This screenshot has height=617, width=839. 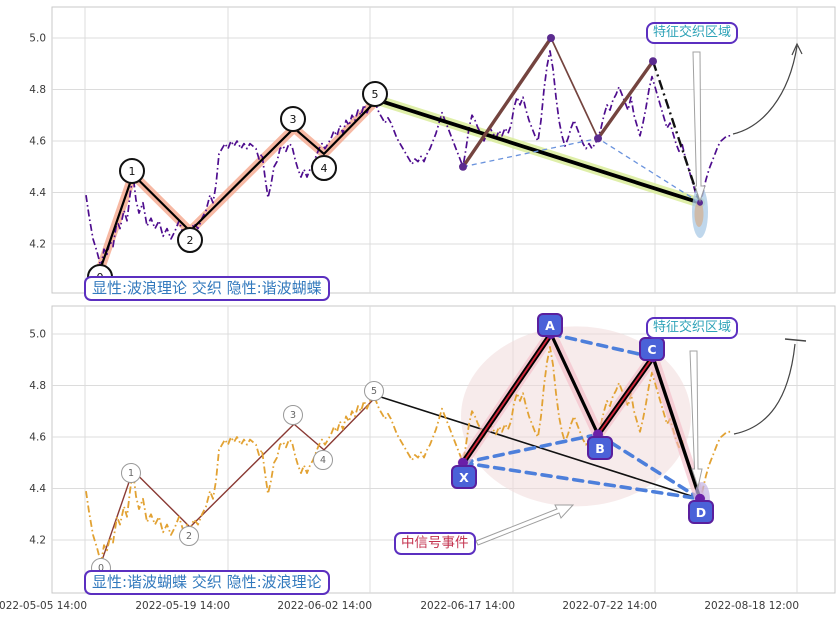 I want to click on feature-zone-ellipse-bottom, so click(x=576, y=416).